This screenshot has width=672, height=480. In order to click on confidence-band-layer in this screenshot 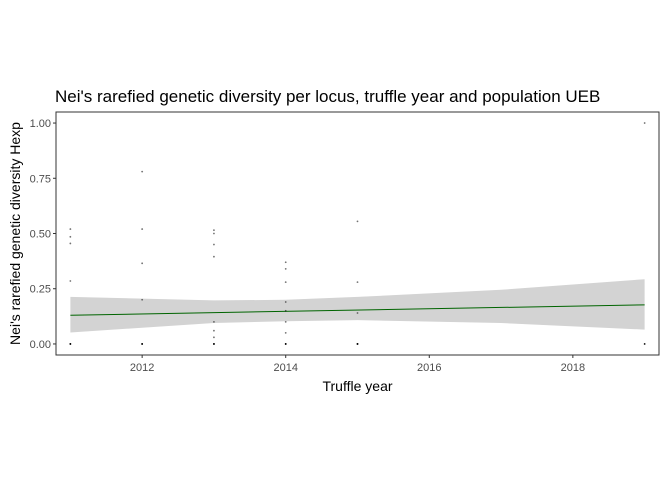, I will do `click(357, 306)`.